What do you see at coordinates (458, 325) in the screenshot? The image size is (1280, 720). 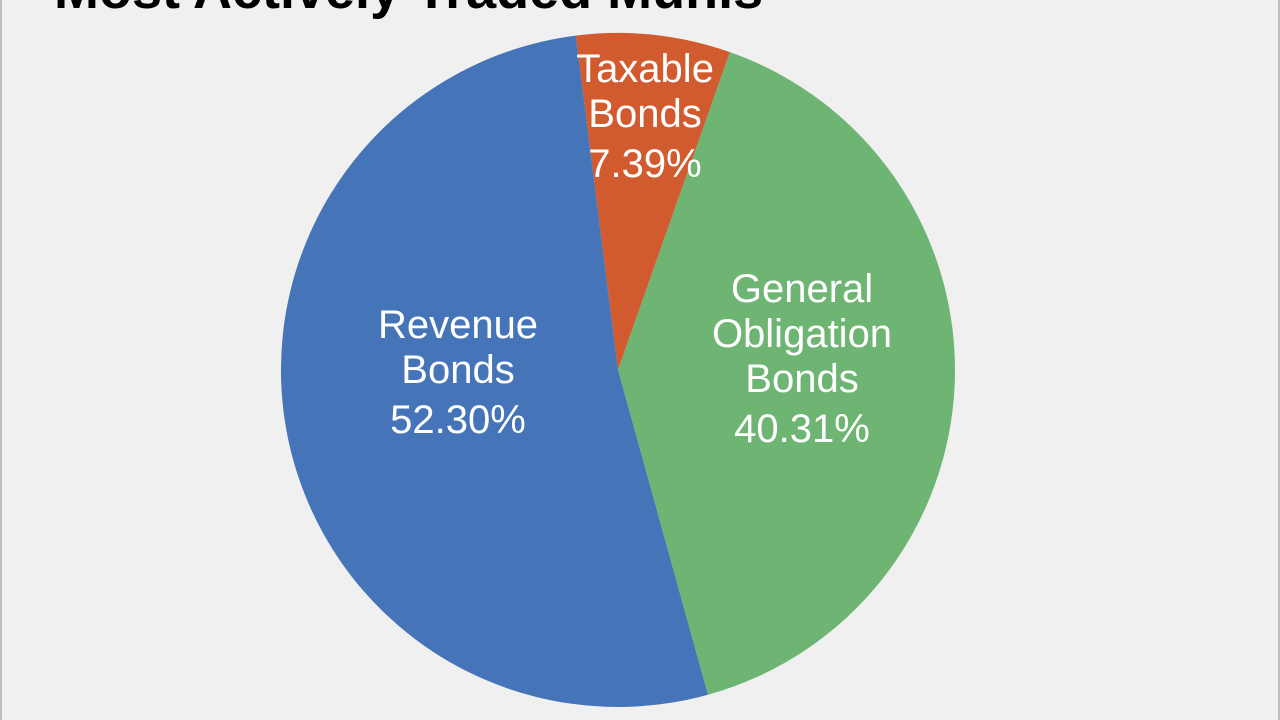 I see `slice-label-revenue-bonds: Revenue` at bounding box center [458, 325].